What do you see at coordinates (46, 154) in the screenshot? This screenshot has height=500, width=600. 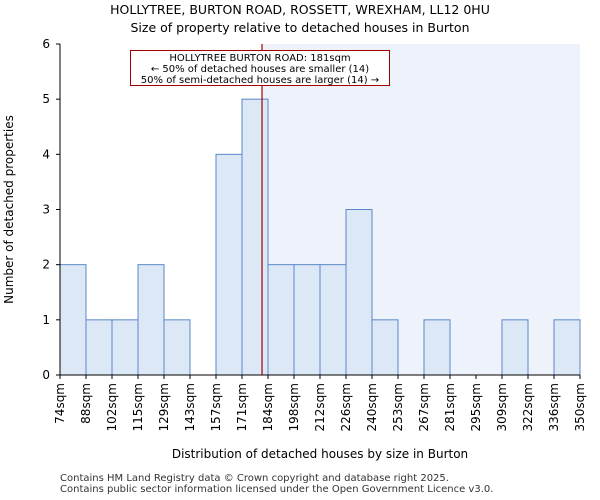 I see `y-tick-label: 4` at bounding box center [46, 154].